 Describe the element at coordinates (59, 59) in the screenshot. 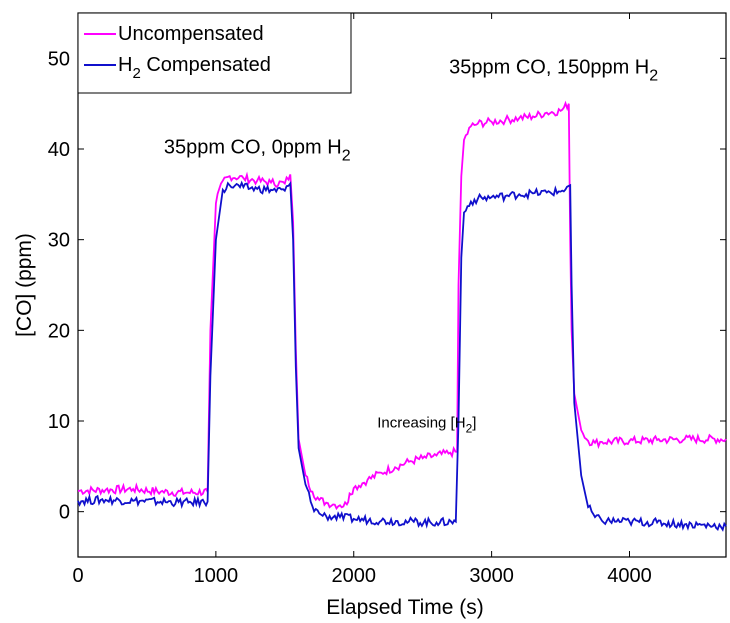

I see `y-tick-label: 50` at that location.